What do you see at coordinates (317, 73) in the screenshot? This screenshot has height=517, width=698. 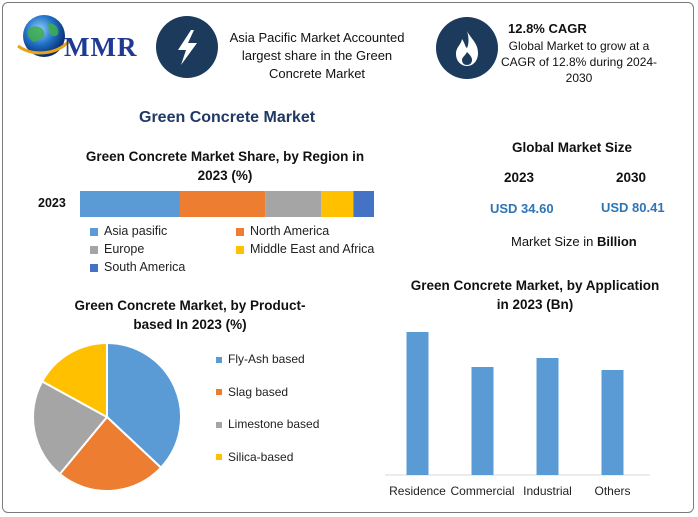 I see `header-card1-line: Concrete Market` at bounding box center [317, 73].